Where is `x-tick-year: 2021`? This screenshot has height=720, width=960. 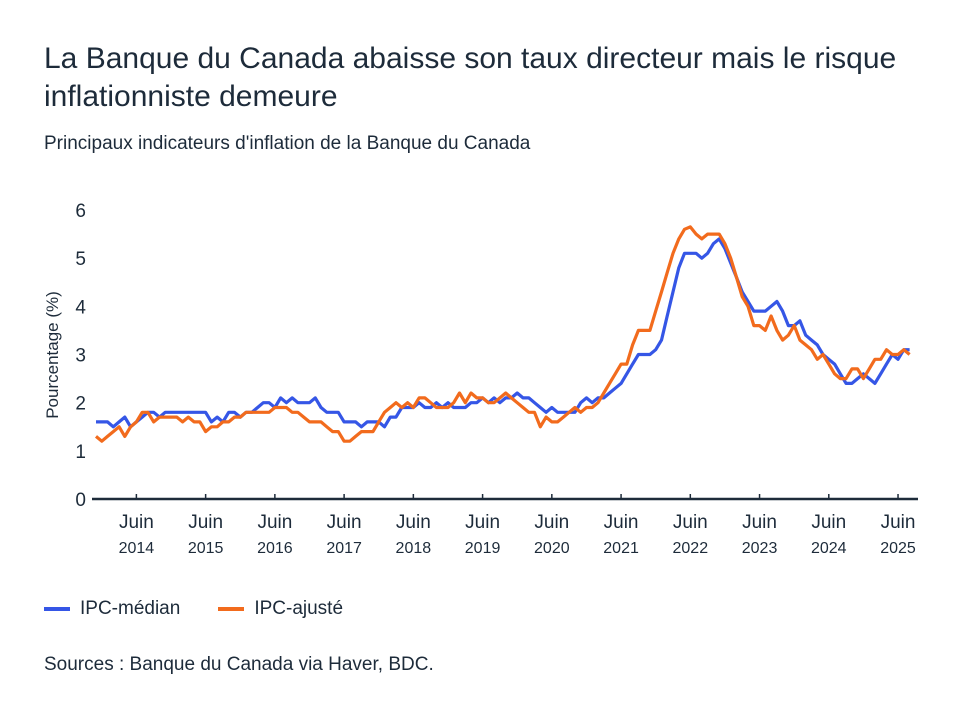 x-tick-year: 2021 is located at coordinates (621, 548).